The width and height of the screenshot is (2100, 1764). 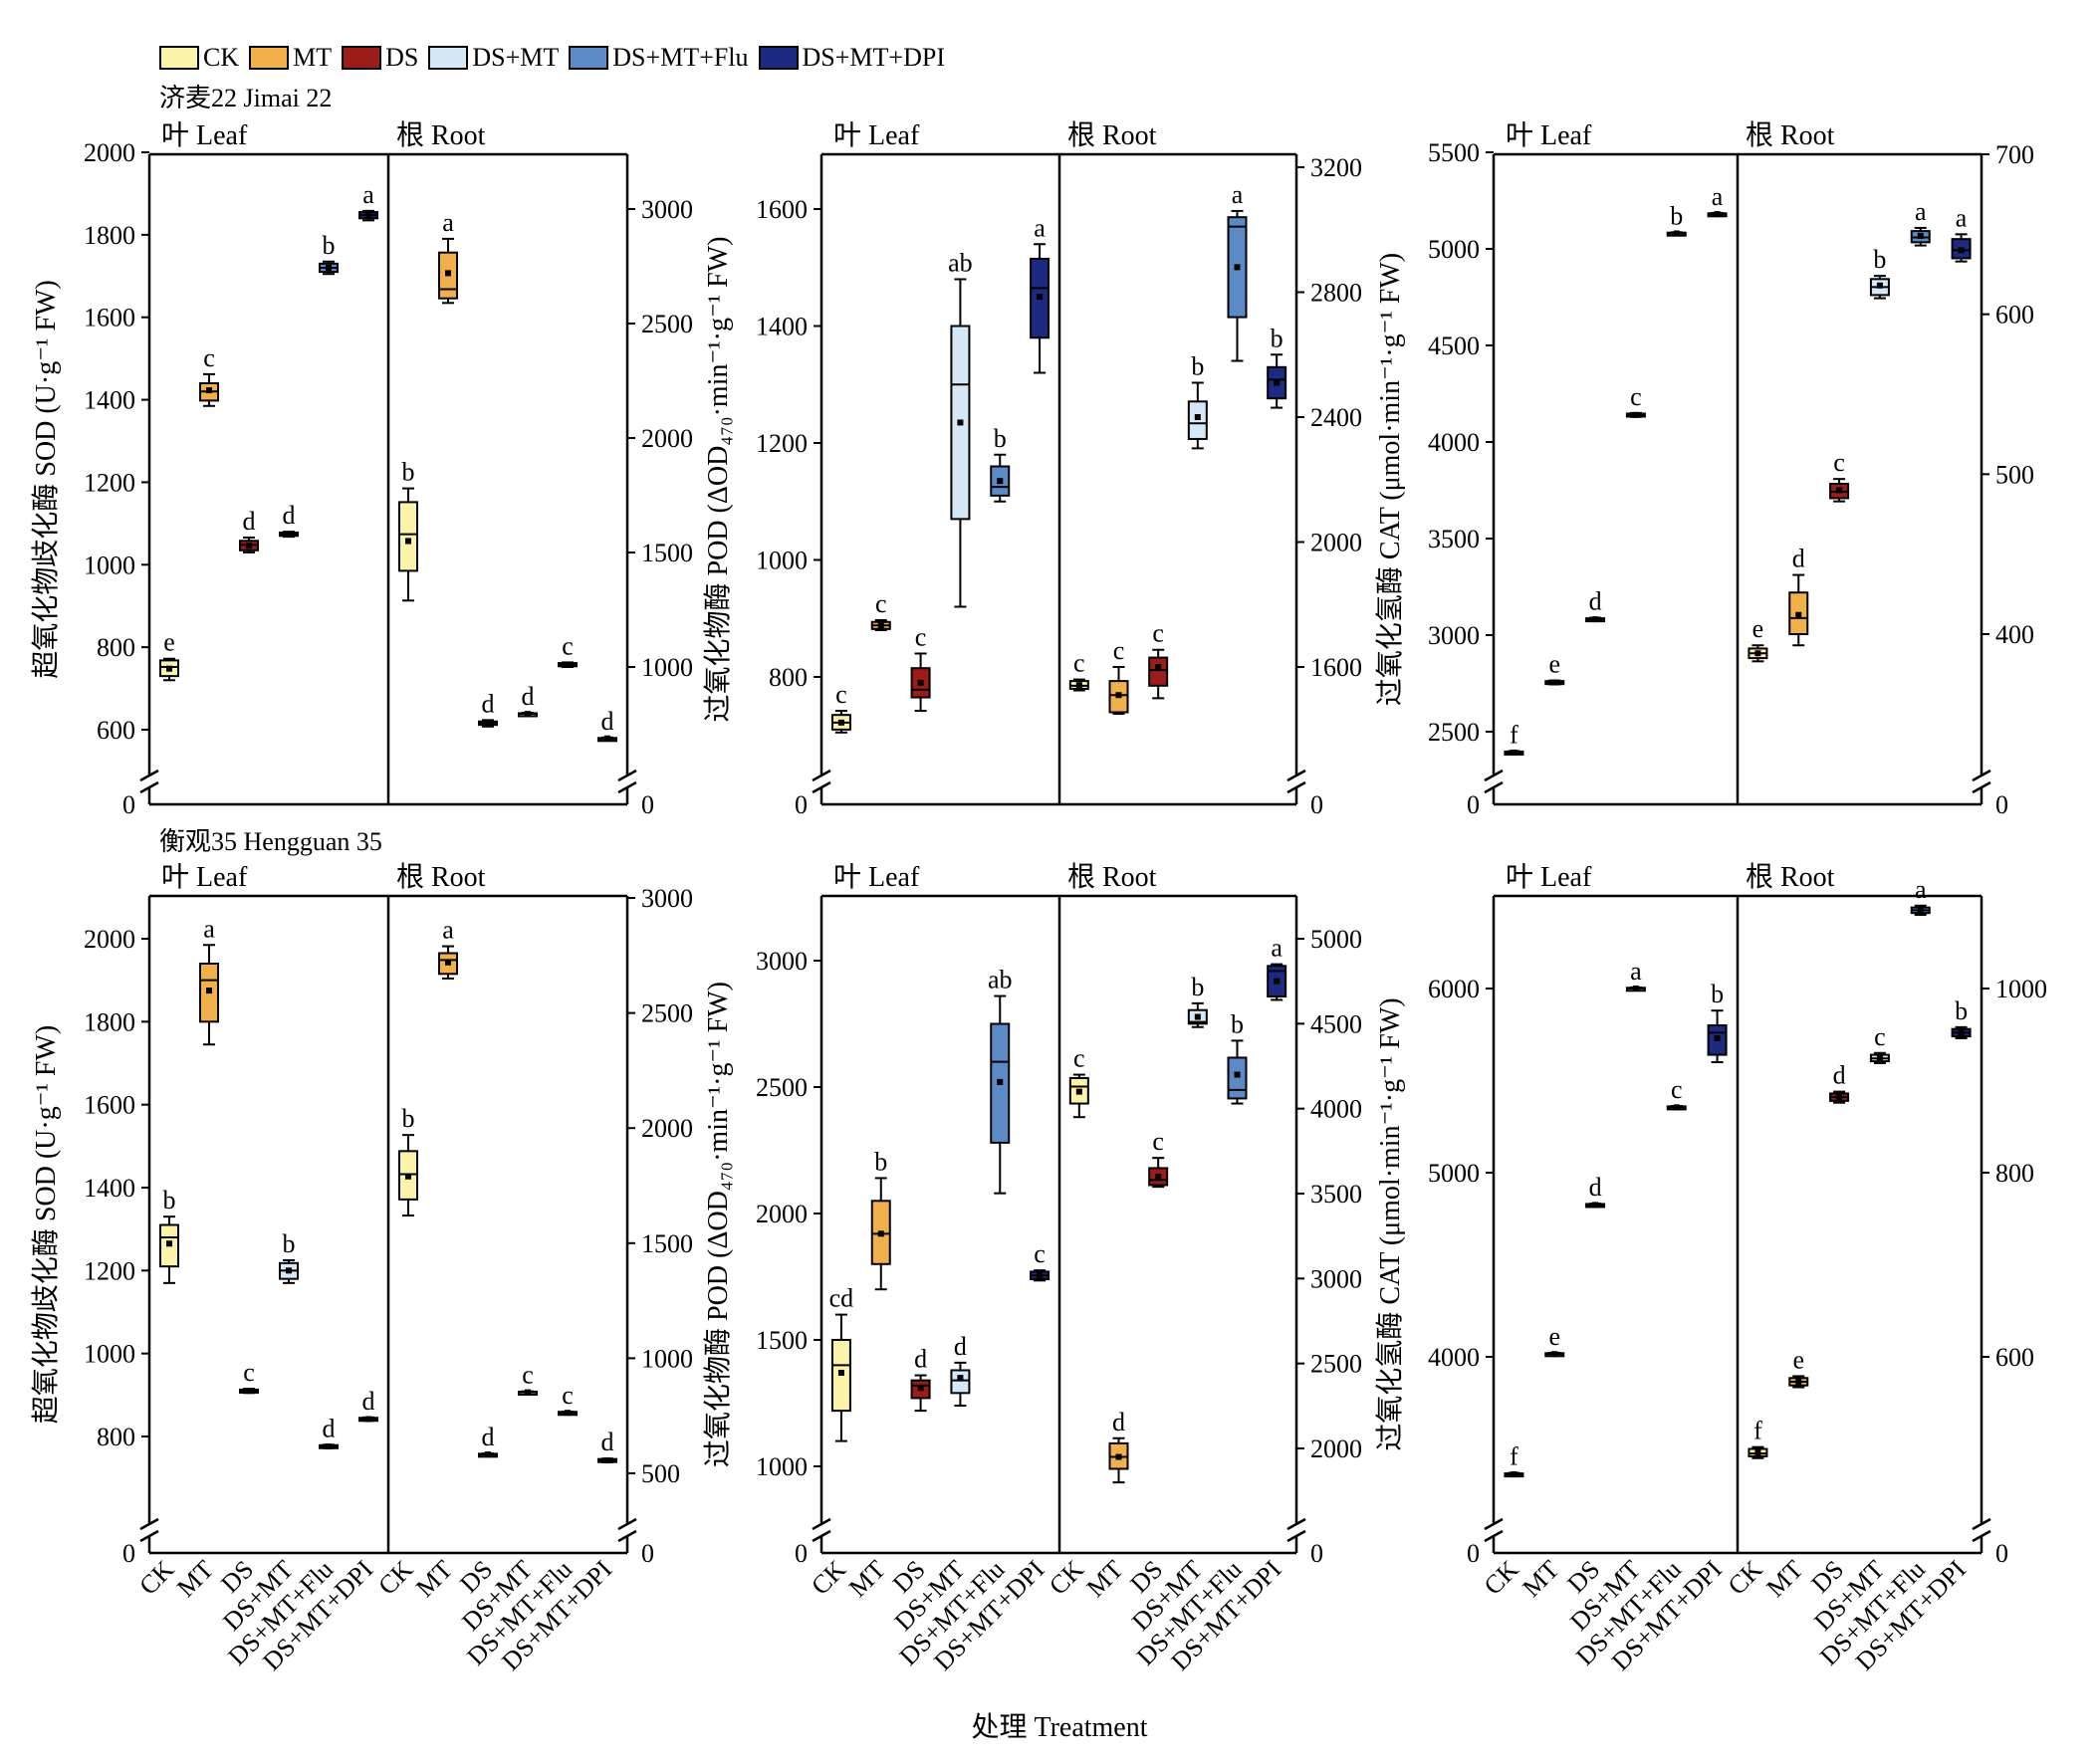 What do you see at coordinates (1454, 635) in the screenshot?
I see `y-tick-label-left: 3000` at bounding box center [1454, 635].